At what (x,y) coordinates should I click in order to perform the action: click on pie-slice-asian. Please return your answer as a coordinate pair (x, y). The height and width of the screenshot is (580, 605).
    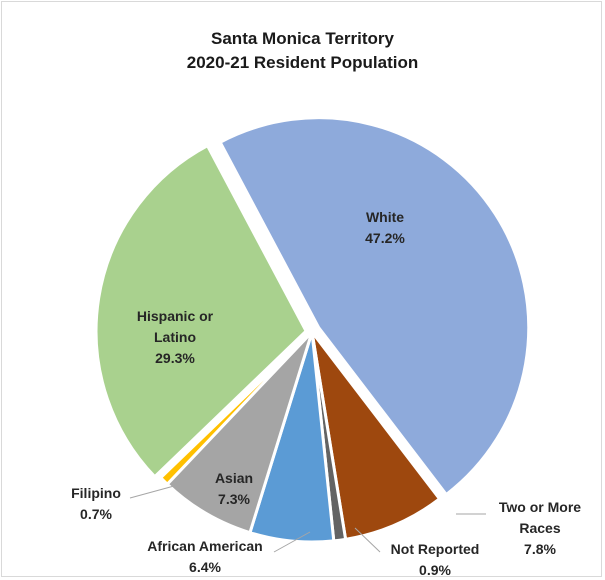
    Looking at the image, I should click on (239, 432).